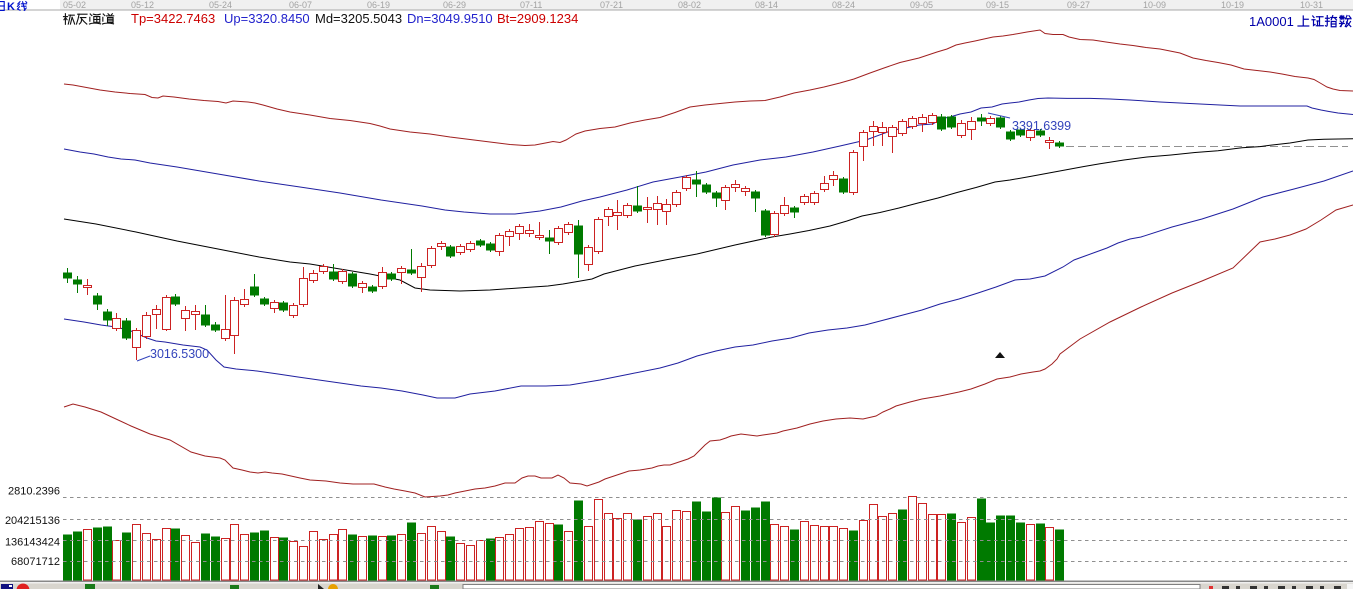 This screenshot has height=594, width=1353. I want to click on svg-text: 204215136, so click(32, 521).